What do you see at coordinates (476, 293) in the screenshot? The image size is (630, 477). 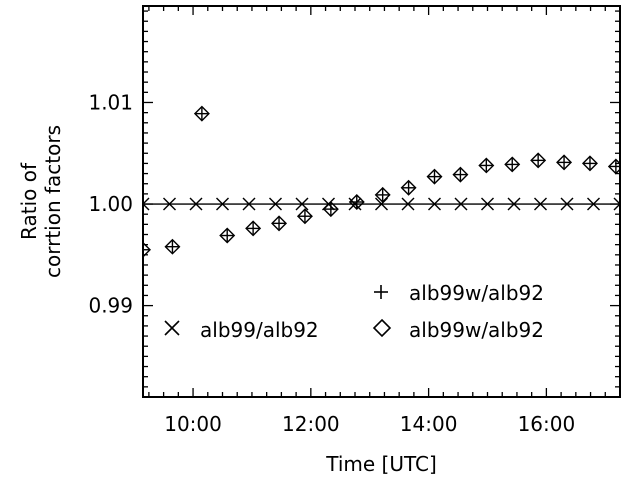 I see `legend-label-plus: alb99w/alb92` at bounding box center [476, 293].